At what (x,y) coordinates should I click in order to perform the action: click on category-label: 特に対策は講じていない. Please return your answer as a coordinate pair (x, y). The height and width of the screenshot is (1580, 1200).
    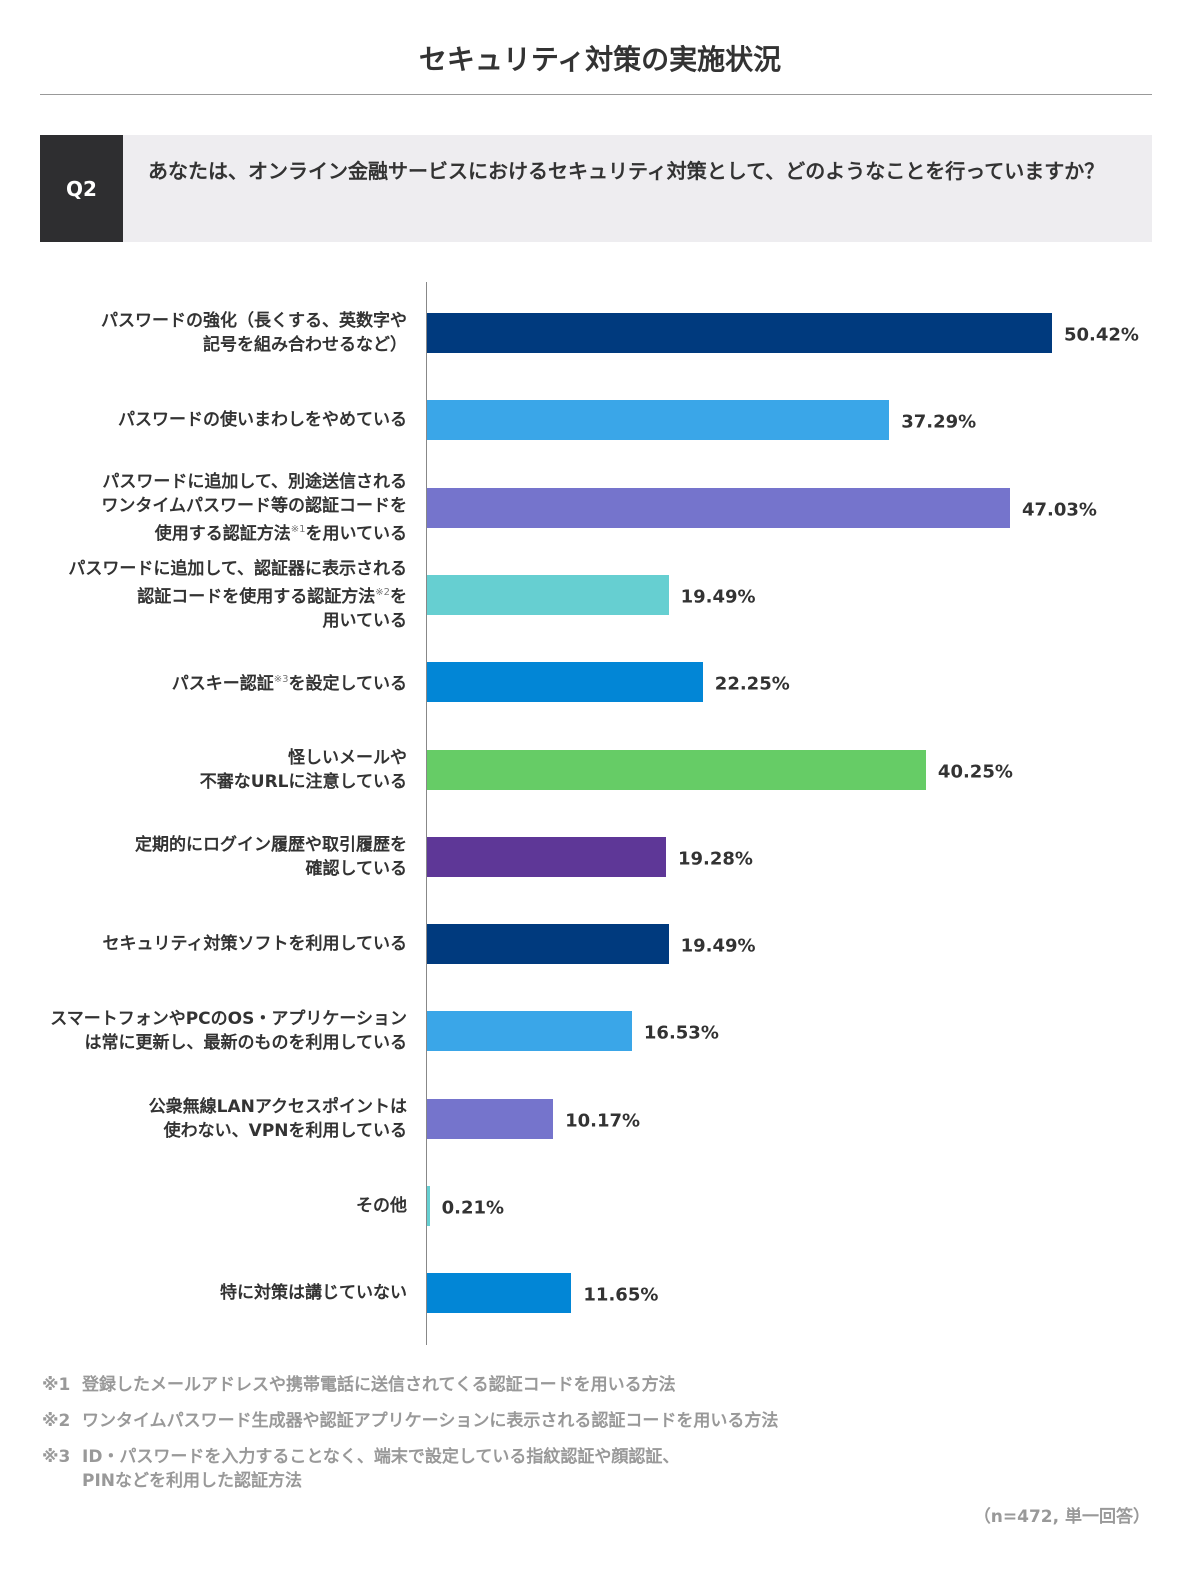
    Looking at the image, I should click on (313, 1293).